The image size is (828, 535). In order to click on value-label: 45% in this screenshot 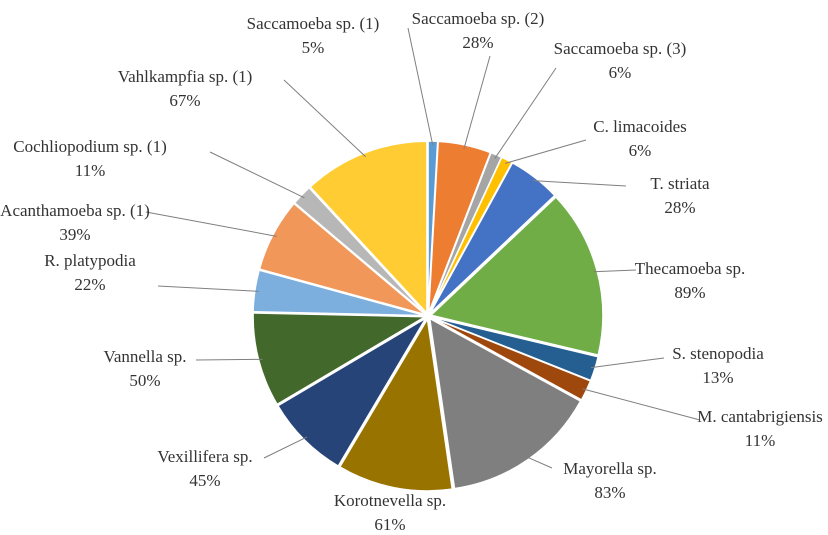, I will do `click(204, 480)`.